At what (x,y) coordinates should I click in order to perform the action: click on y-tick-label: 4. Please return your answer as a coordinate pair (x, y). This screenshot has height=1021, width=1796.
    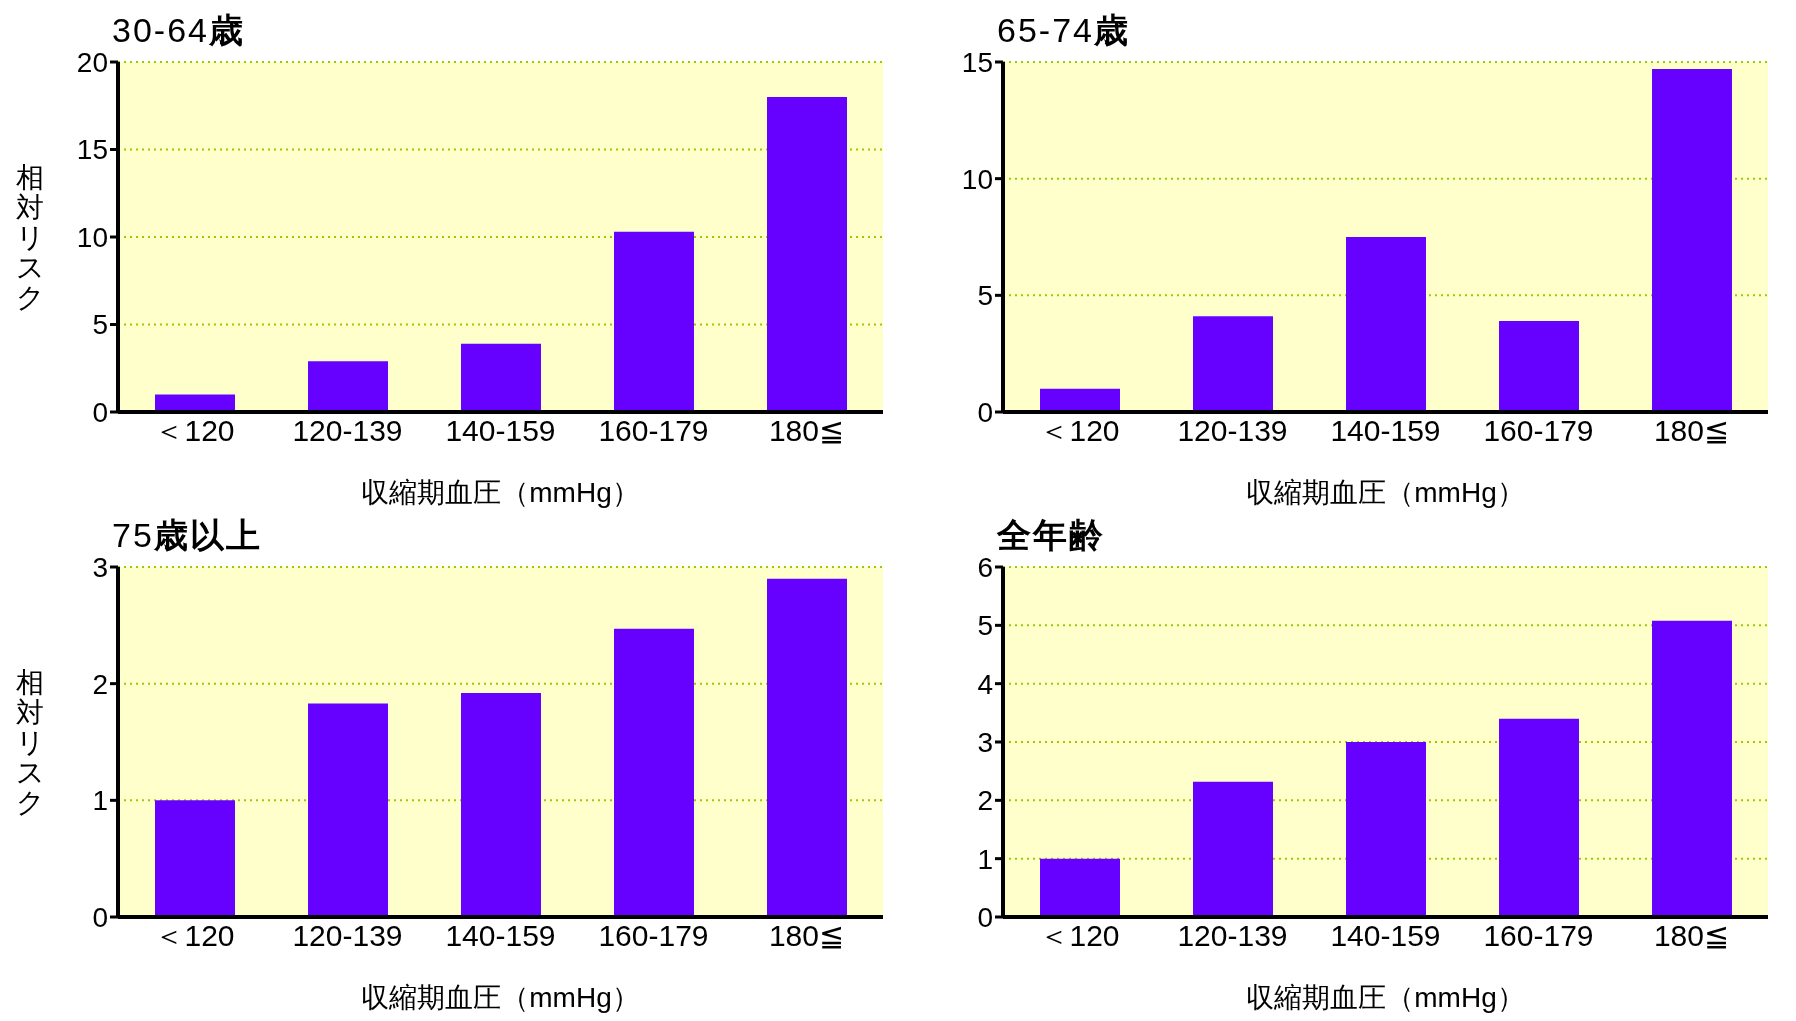
    Looking at the image, I should click on (985, 684).